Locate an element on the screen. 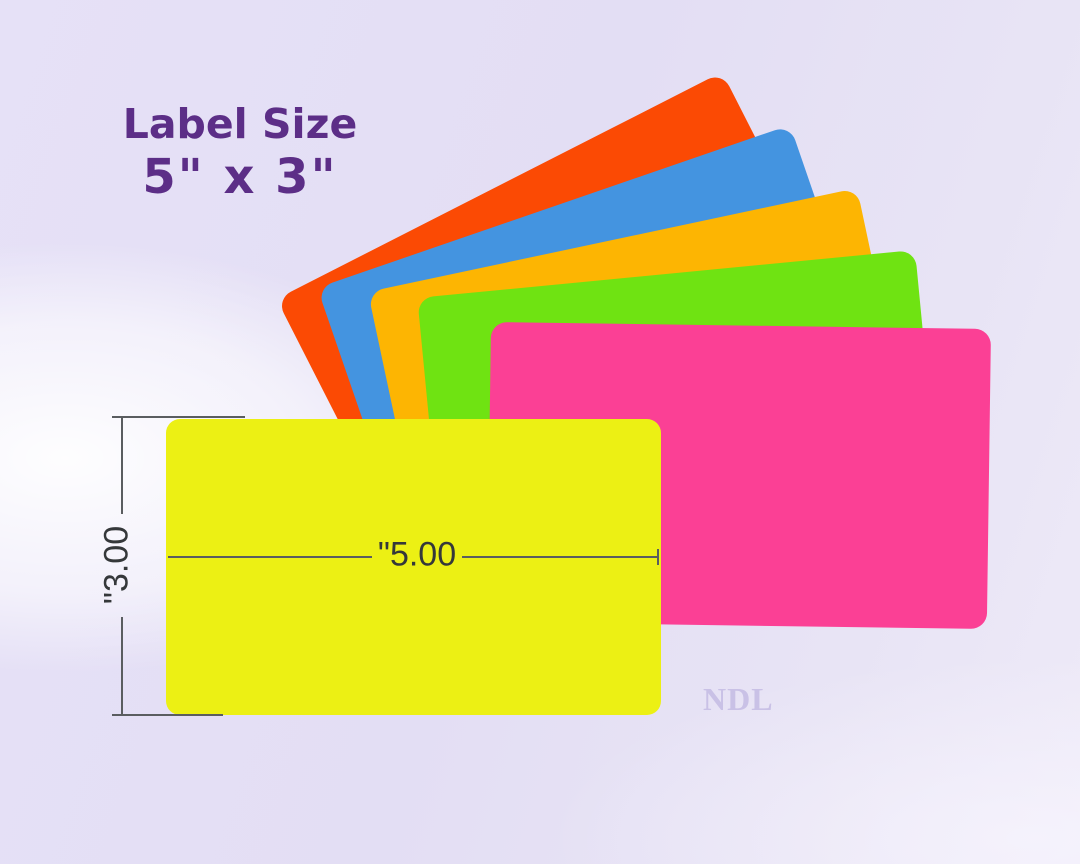 The height and width of the screenshot is (864, 1080). label-size-value: 5" x 3" is located at coordinates (240, 177).